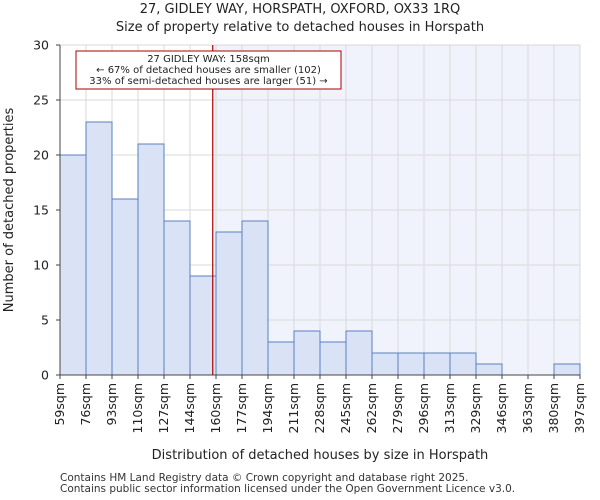  Describe the element at coordinates (111, 404) in the screenshot. I see `x-tick-label: 93sqm` at that location.